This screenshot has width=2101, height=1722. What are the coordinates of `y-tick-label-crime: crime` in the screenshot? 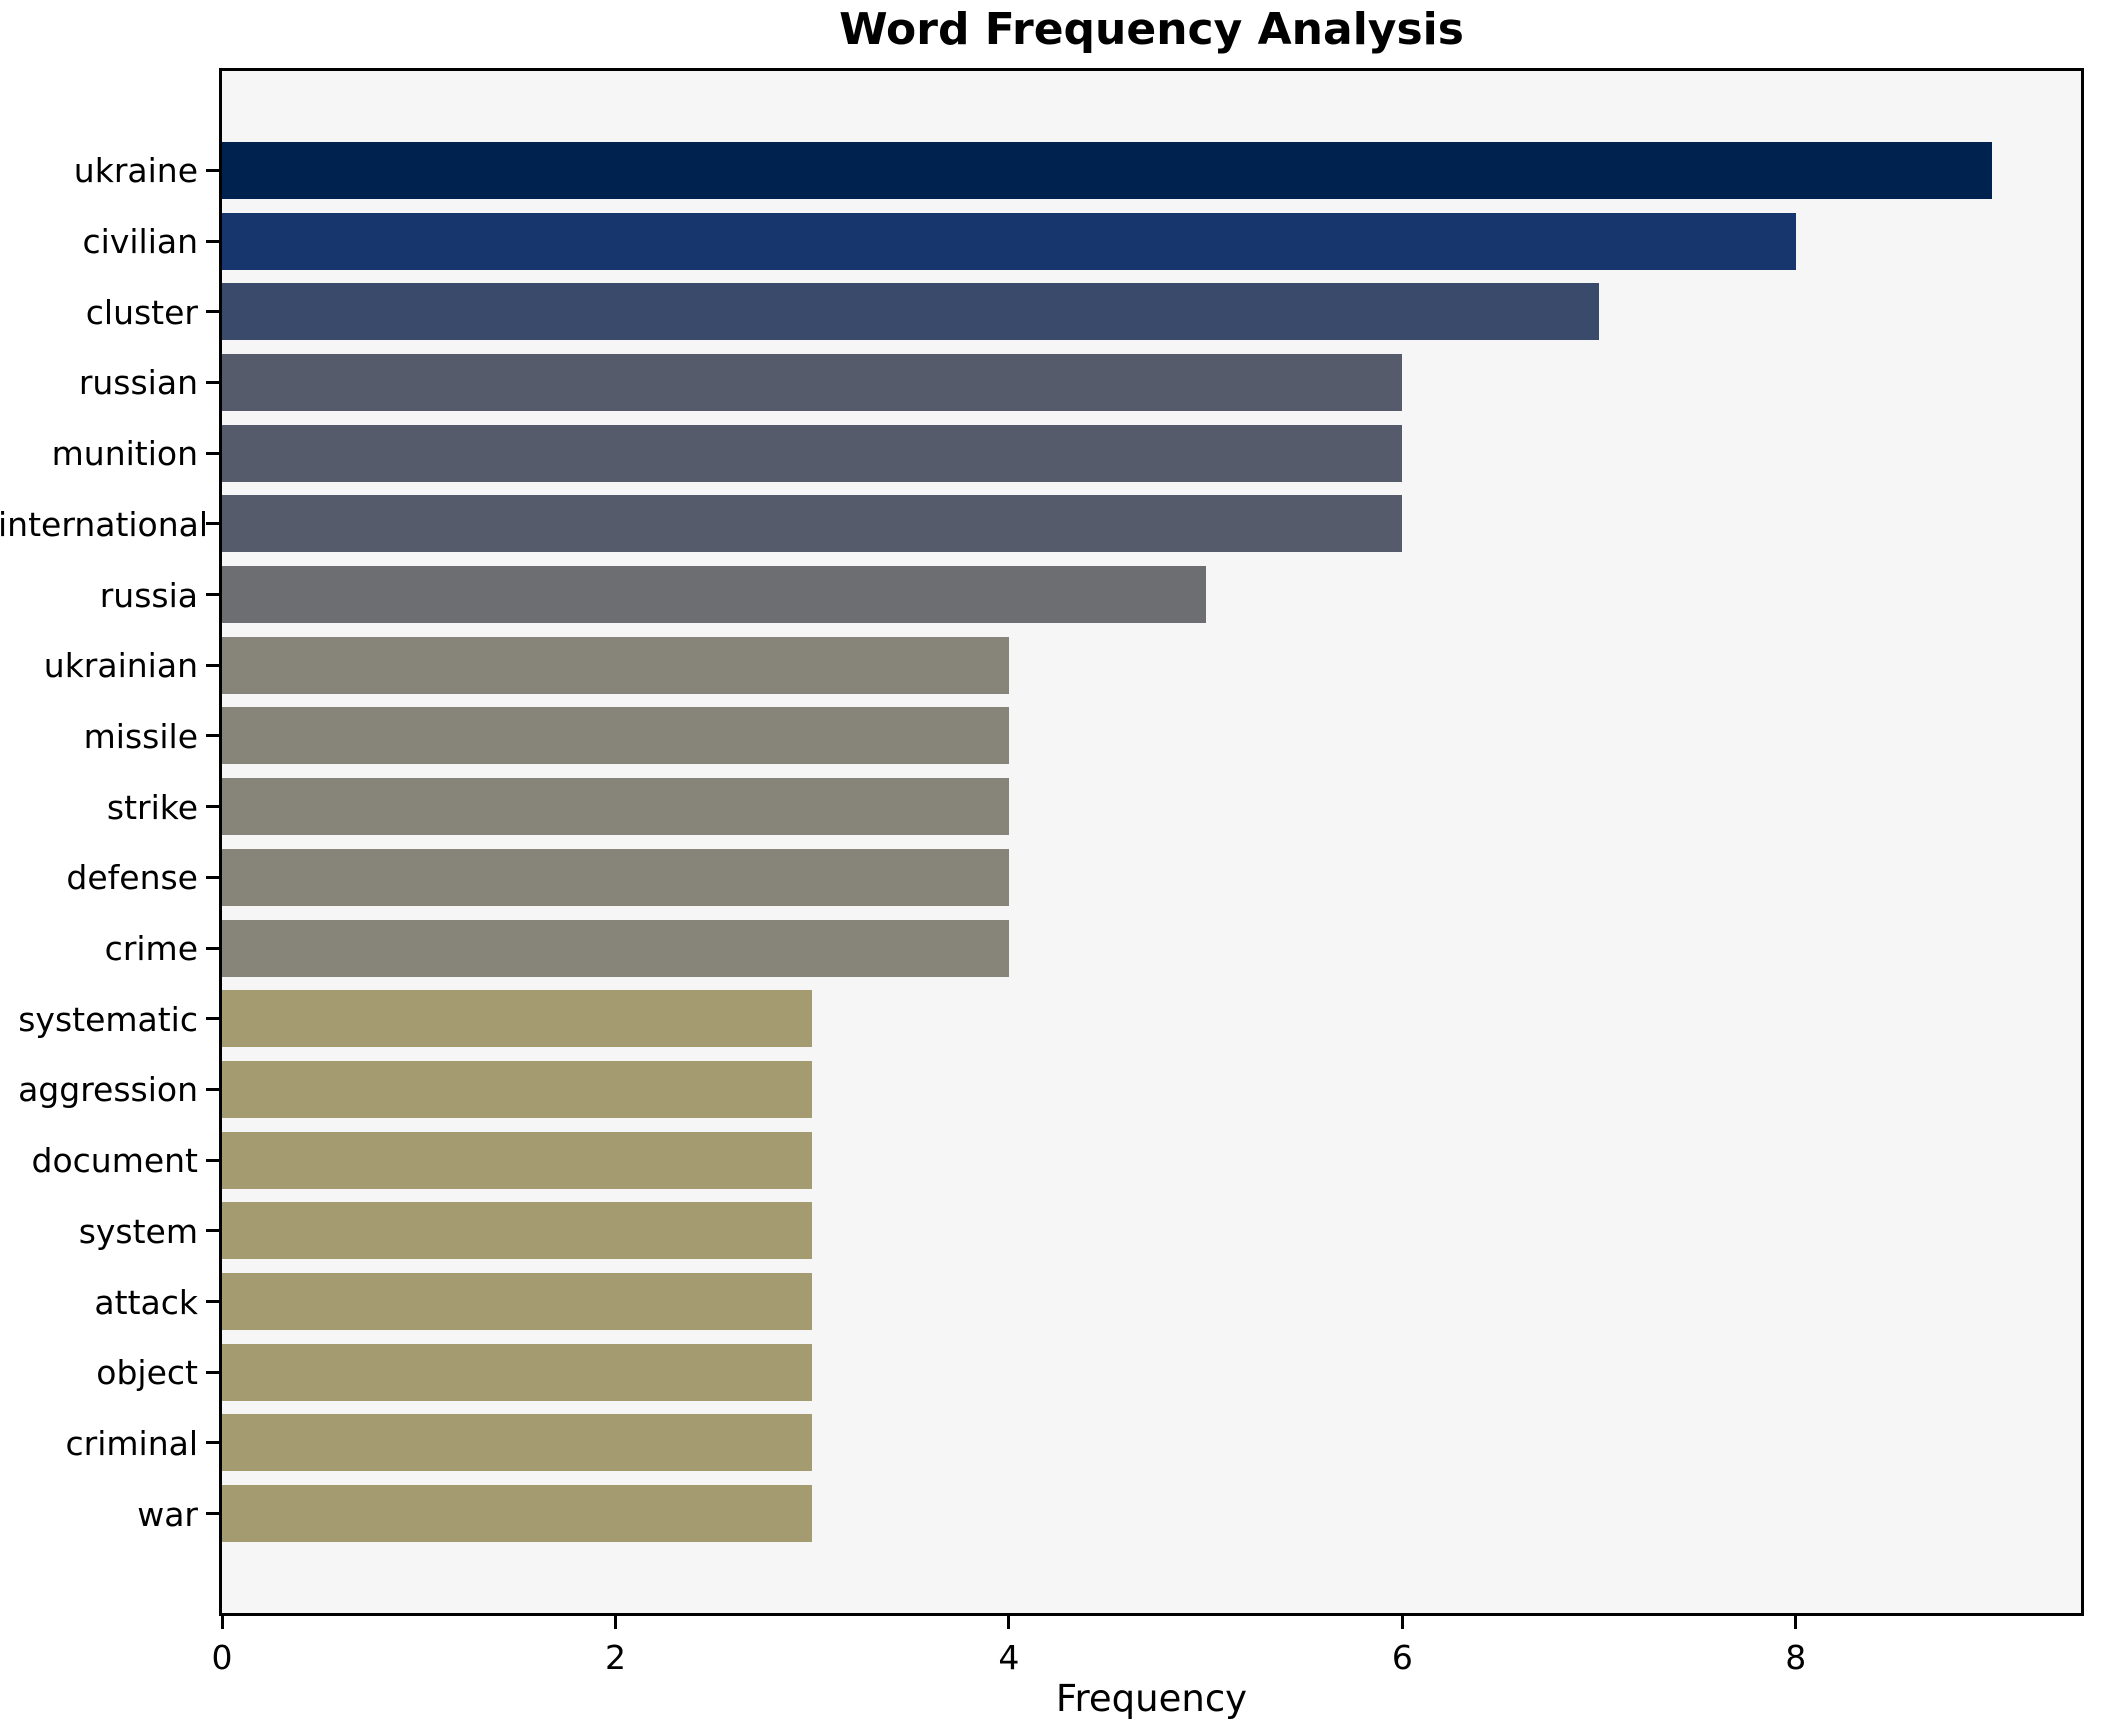 It's located at (151, 949).